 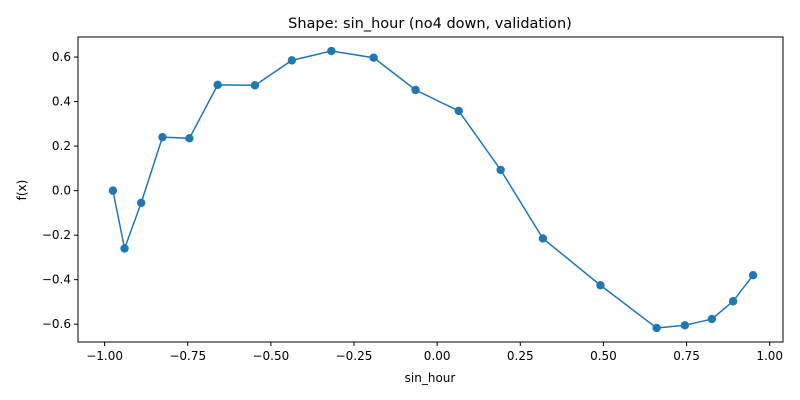 I want to click on x-tick-label: 0.00, so click(x=437, y=356).